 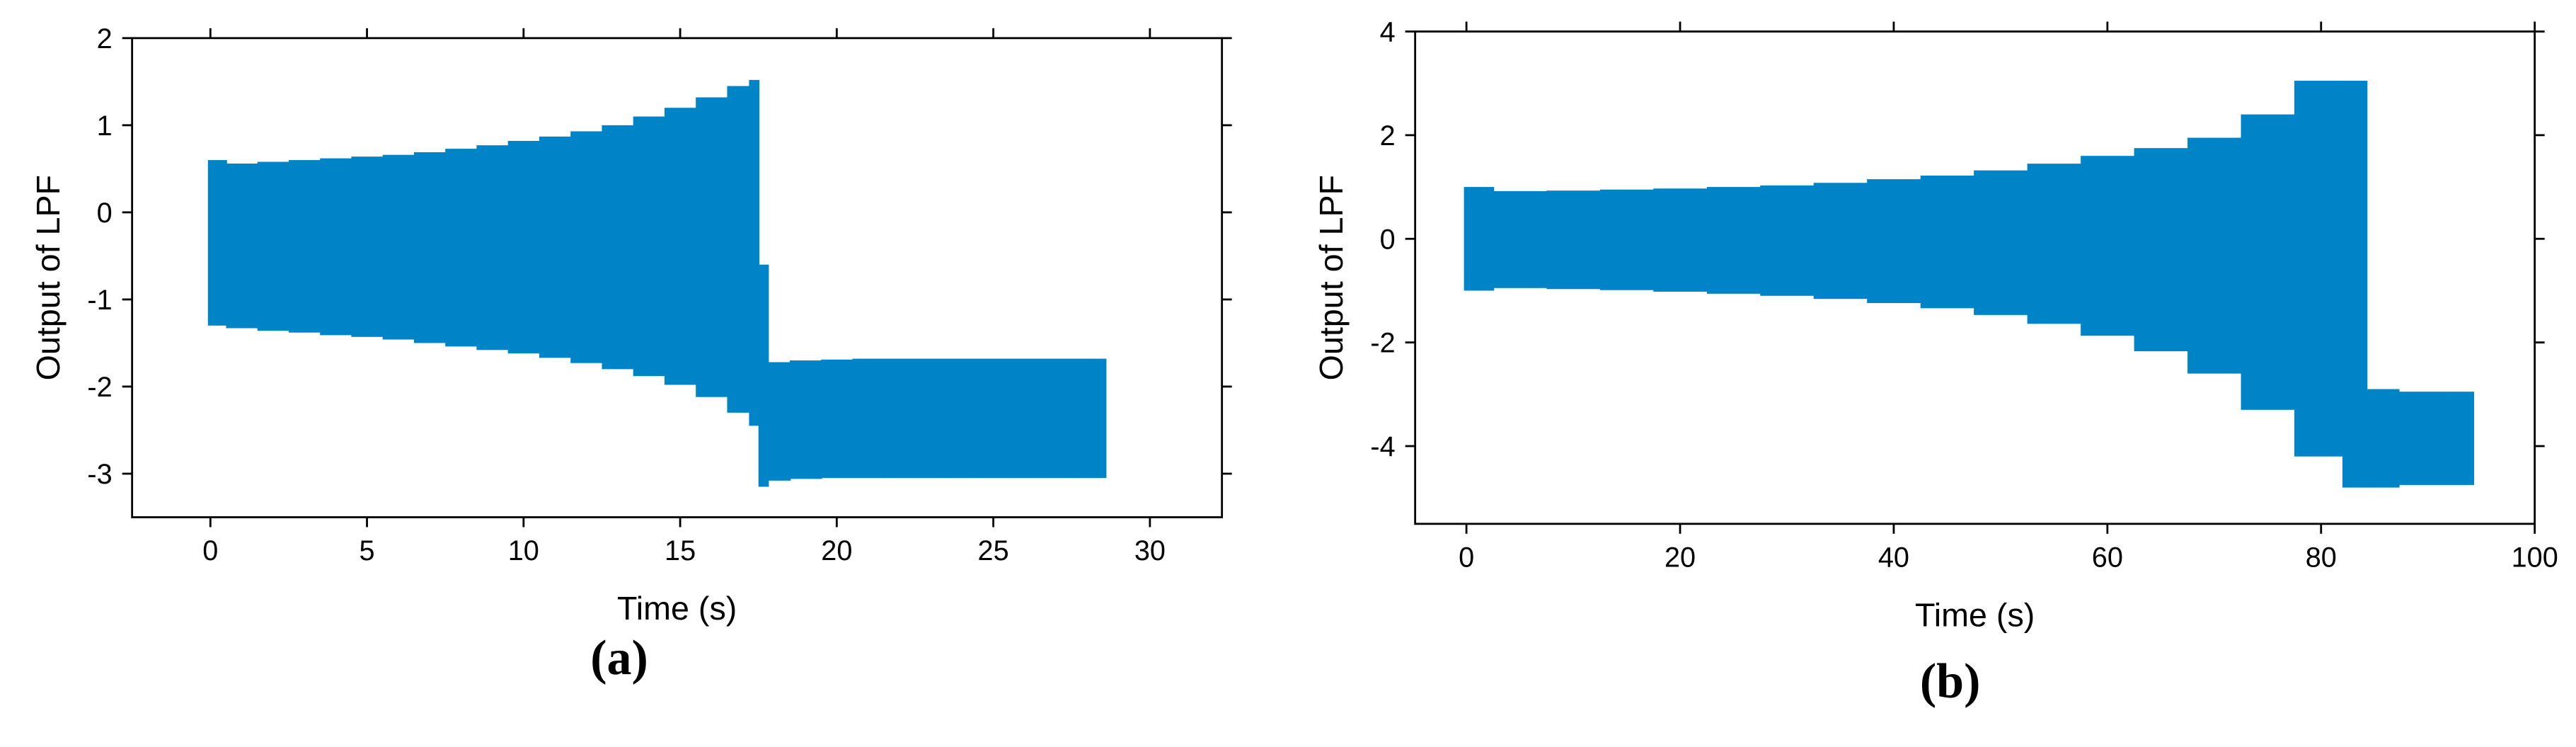 I want to click on y-tick-label: 1, so click(x=105, y=126).